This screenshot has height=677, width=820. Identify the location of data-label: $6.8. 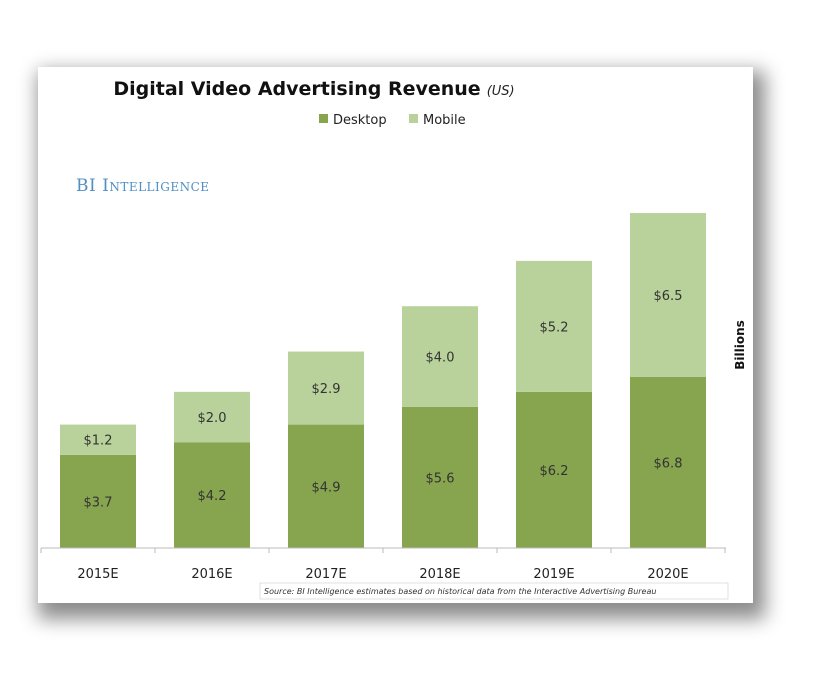
(668, 463).